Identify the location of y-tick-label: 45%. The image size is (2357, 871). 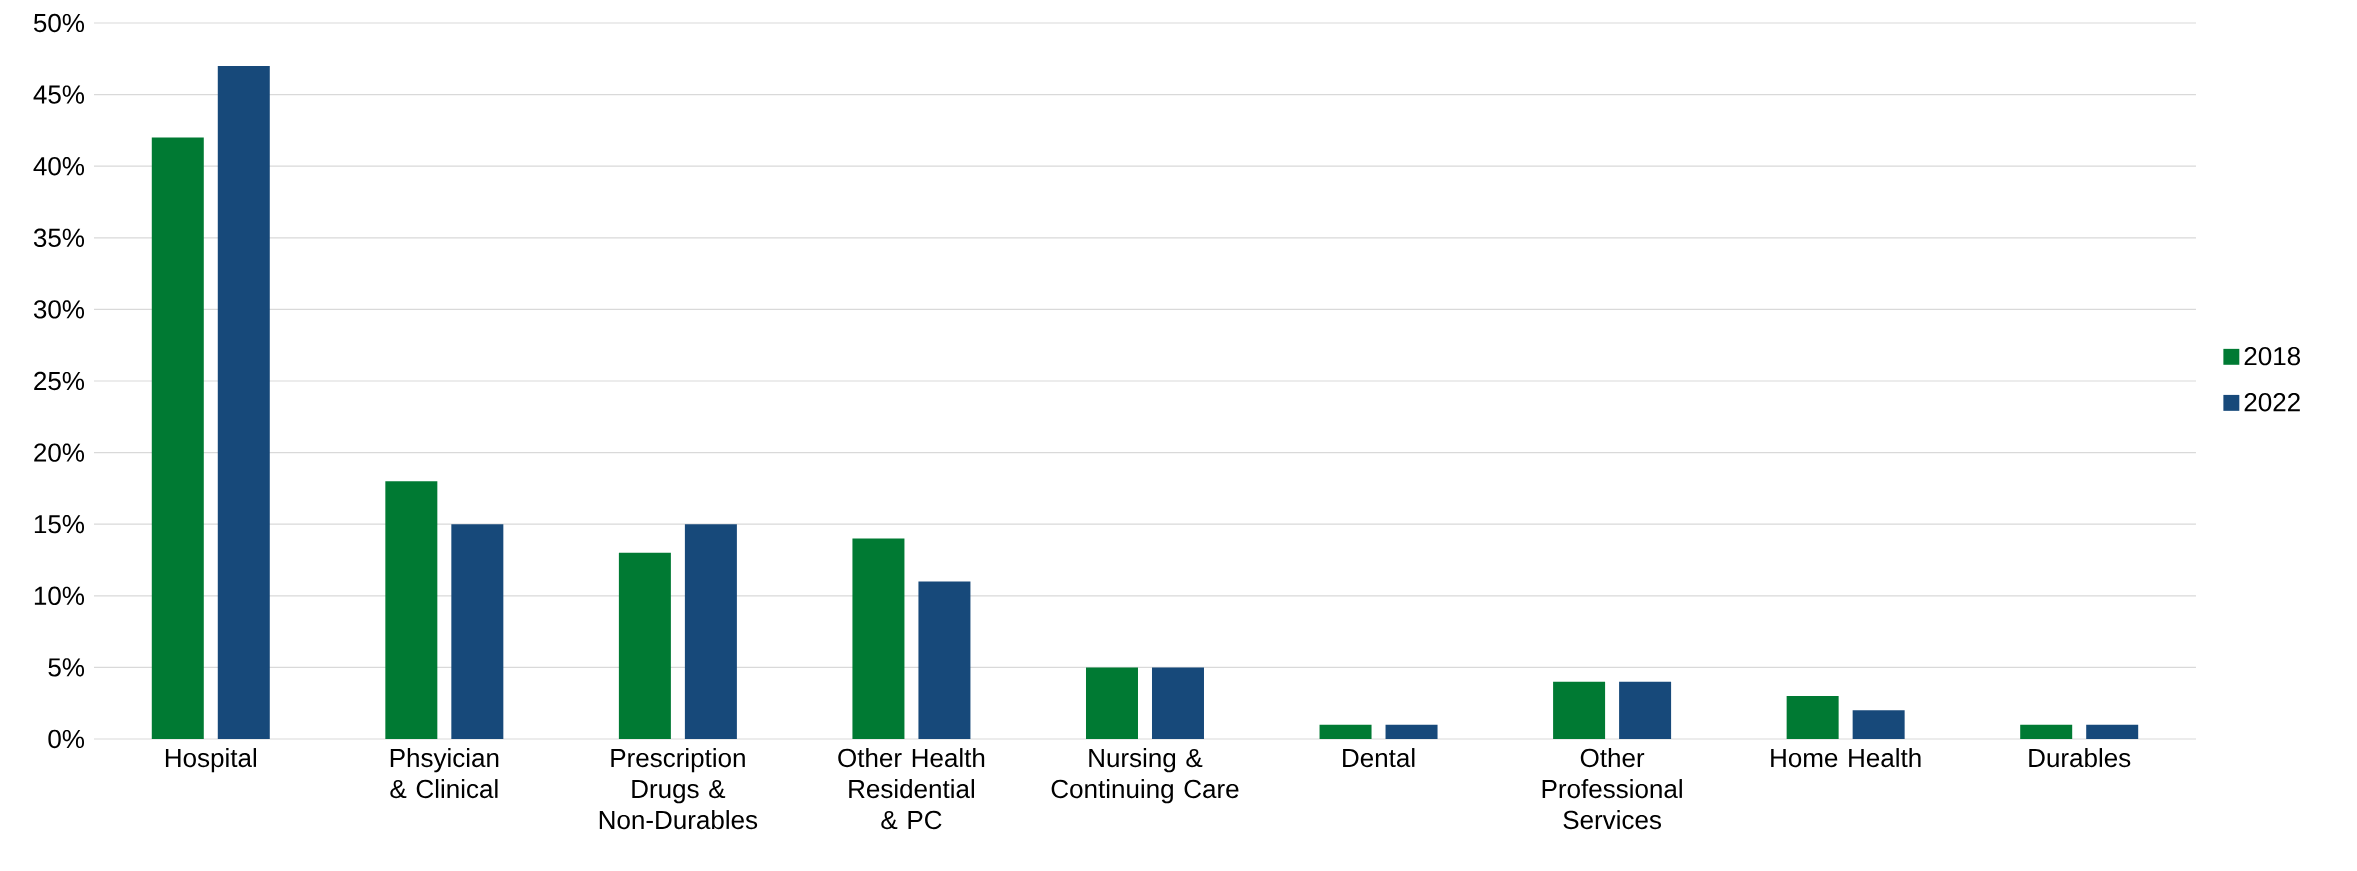
(59, 94).